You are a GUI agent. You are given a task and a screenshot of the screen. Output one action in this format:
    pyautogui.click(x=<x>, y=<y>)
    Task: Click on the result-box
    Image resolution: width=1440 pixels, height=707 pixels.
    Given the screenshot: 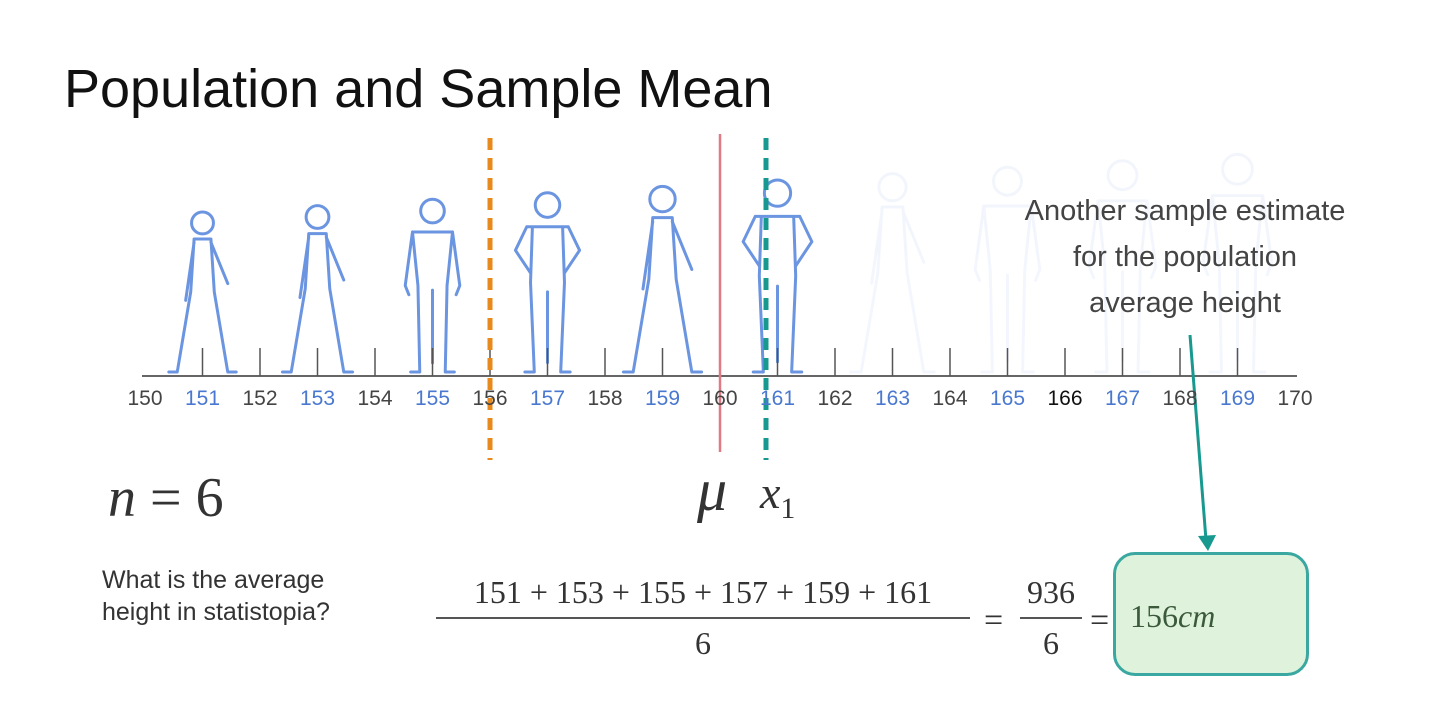 What is the action you would take?
    pyautogui.click(x=1211, y=614)
    